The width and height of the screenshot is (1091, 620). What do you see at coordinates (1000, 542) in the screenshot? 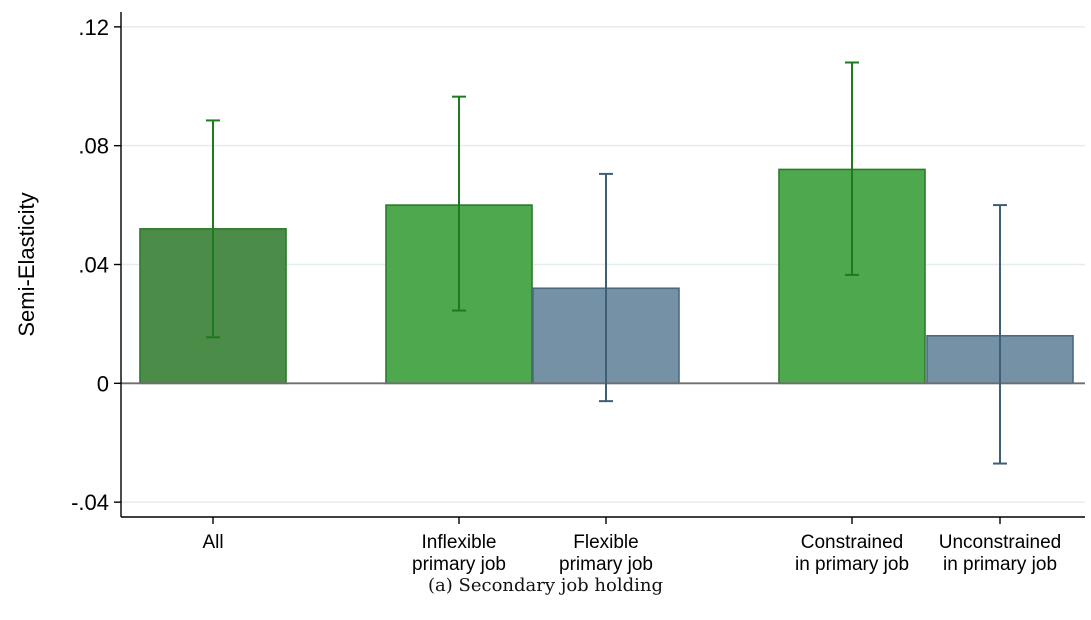
I see `x-tick-label-4-0: Unconstrained` at bounding box center [1000, 542].